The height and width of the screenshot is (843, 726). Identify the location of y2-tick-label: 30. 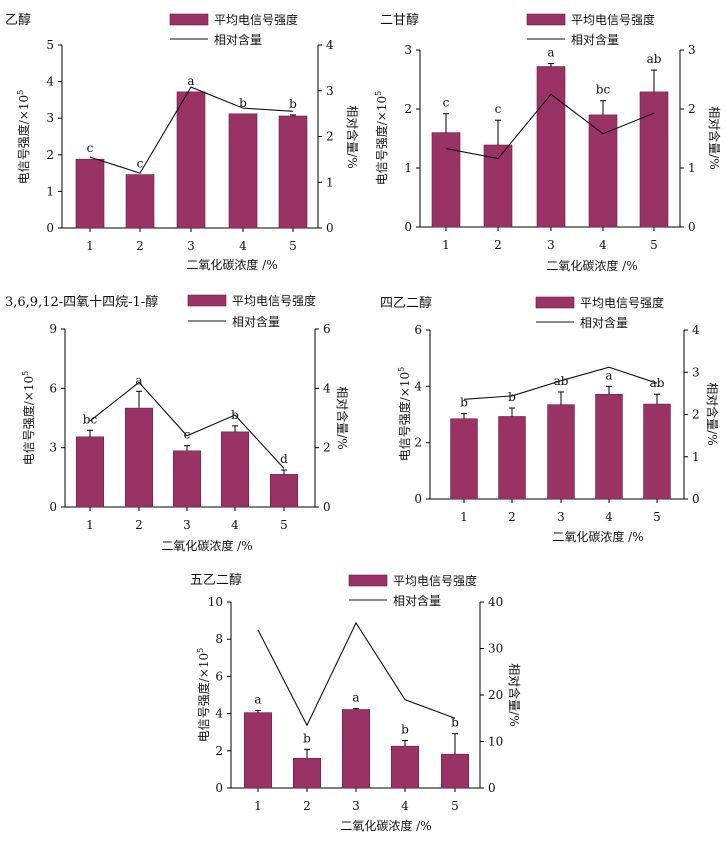
(495, 649).